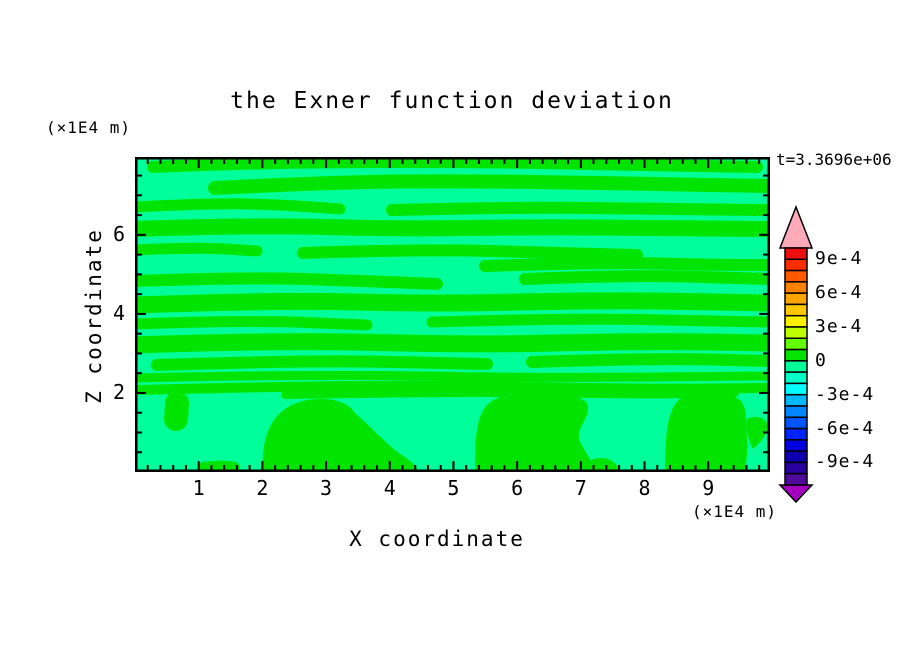  What do you see at coordinates (834, 159) in the screenshot?
I see `time-annotation: t=3.3696e+06` at bounding box center [834, 159].